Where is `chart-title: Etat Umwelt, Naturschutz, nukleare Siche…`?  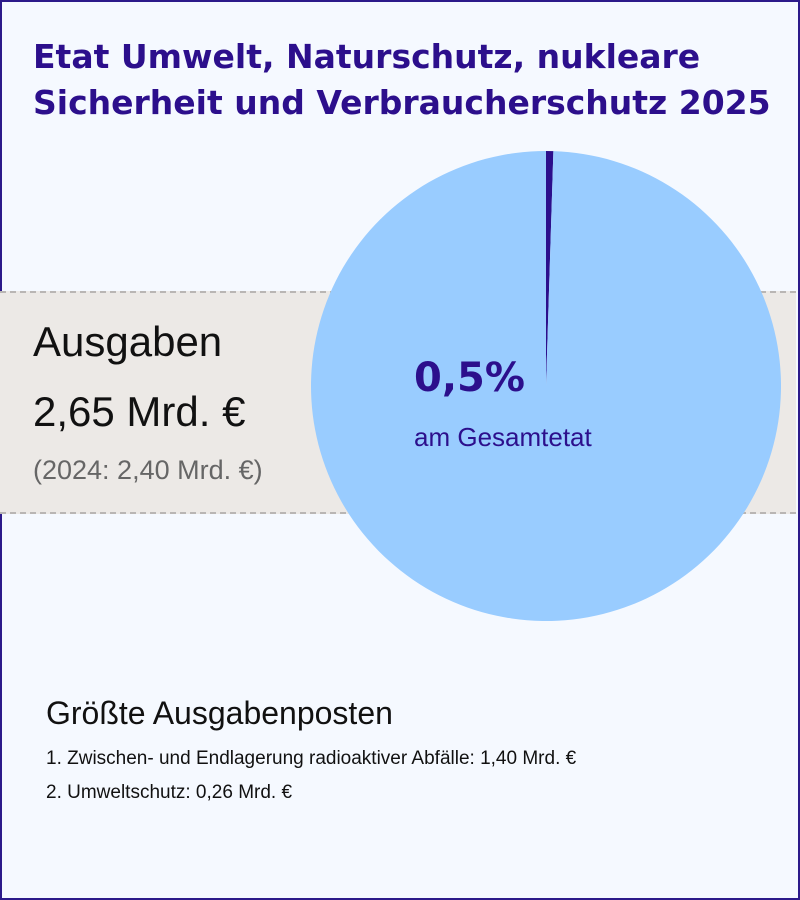 chart-title: Etat Umwelt, Naturschutz, nukleare Siche… is located at coordinates (402, 79).